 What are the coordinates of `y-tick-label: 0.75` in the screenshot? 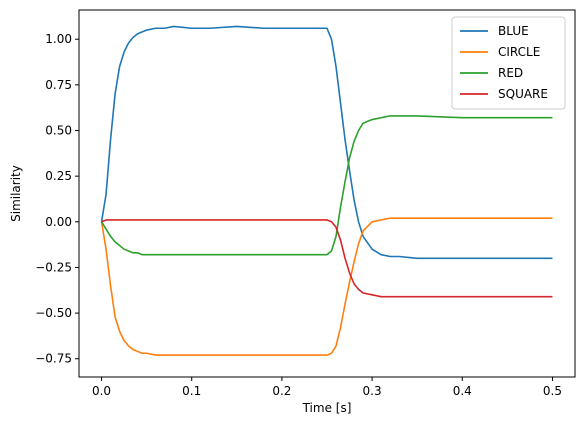 It's located at (58, 85).